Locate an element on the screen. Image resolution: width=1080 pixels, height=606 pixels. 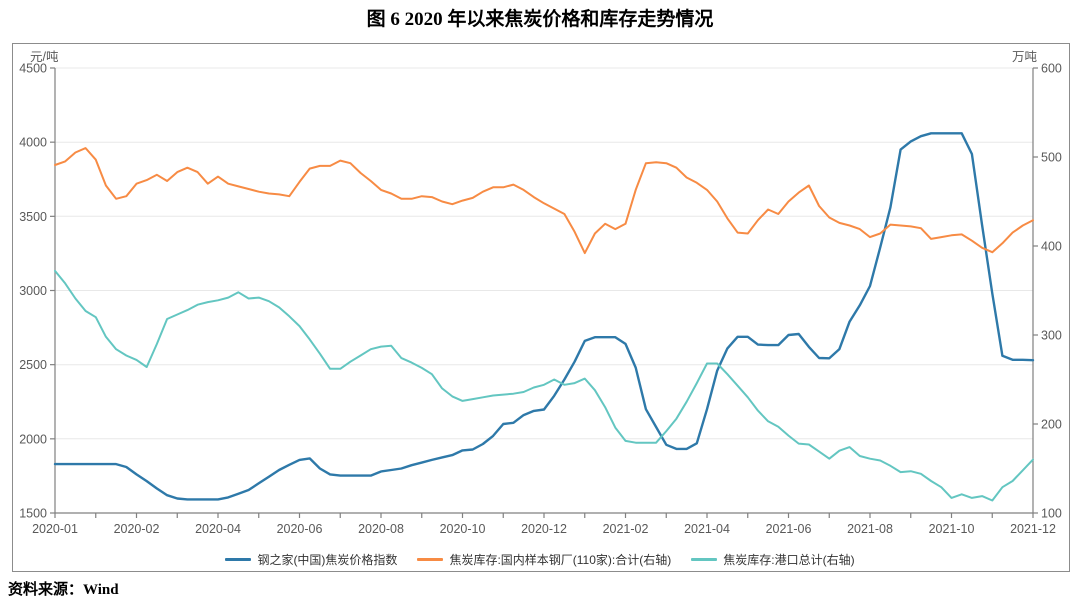
svg-text: 2021-08 is located at coordinates (870, 529).